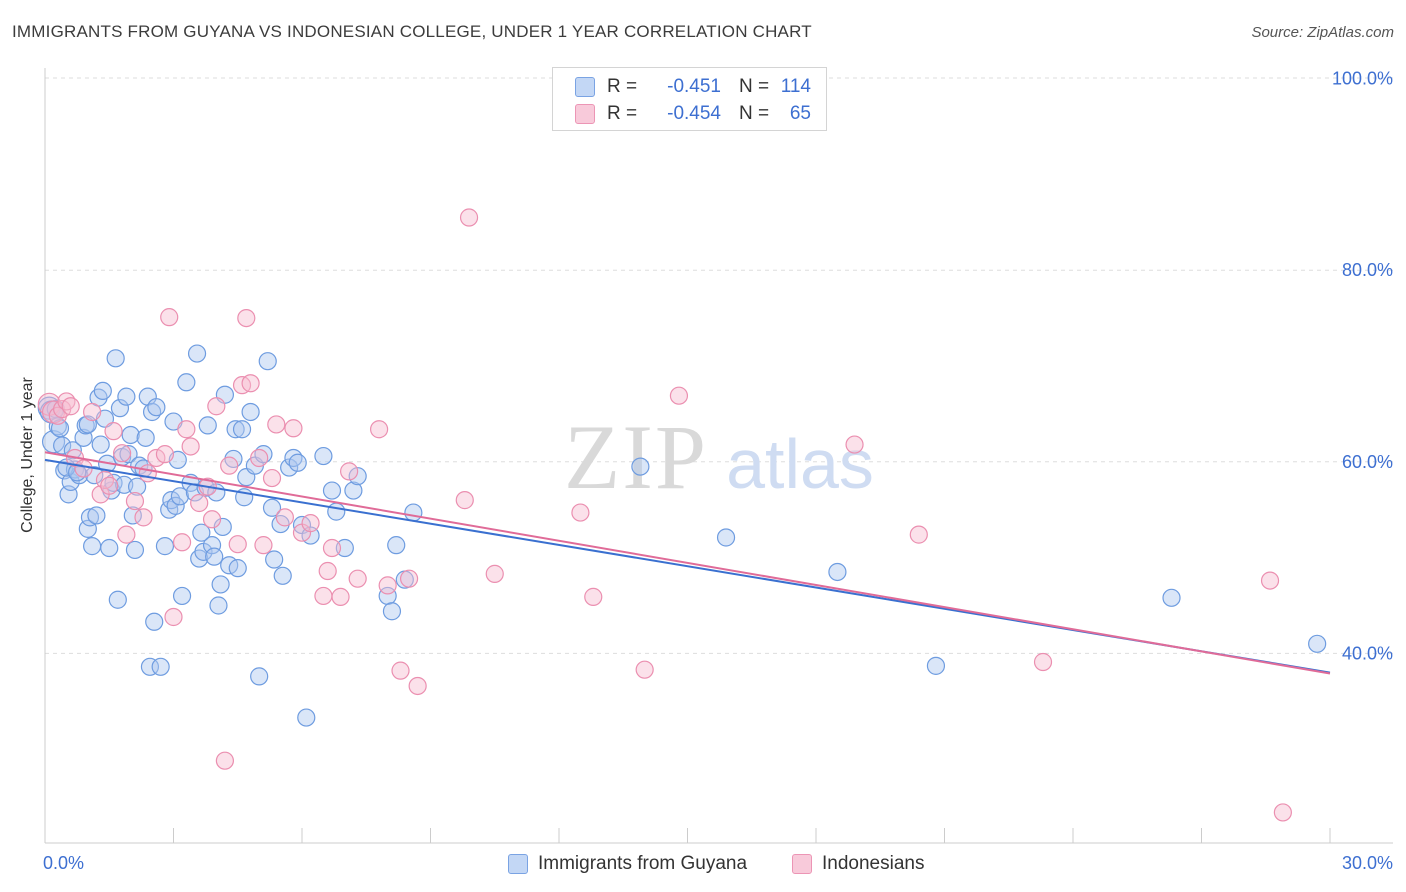  Describe the element at coordinates (585, 87) in the screenshot. I see `legend-swatch-guyana` at that location.